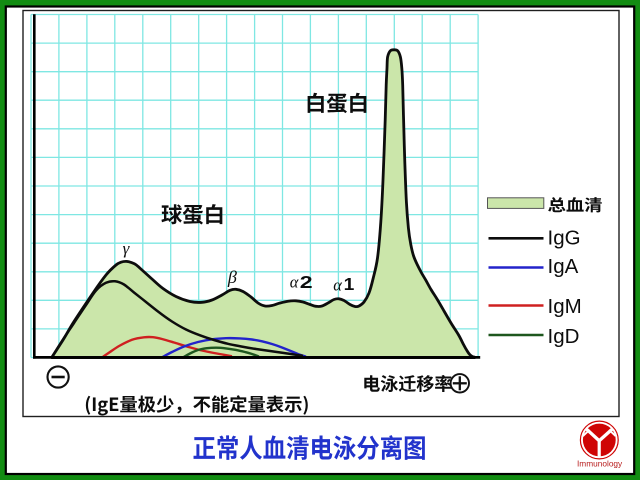  I want to click on svg-text: β, so click(232, 277).